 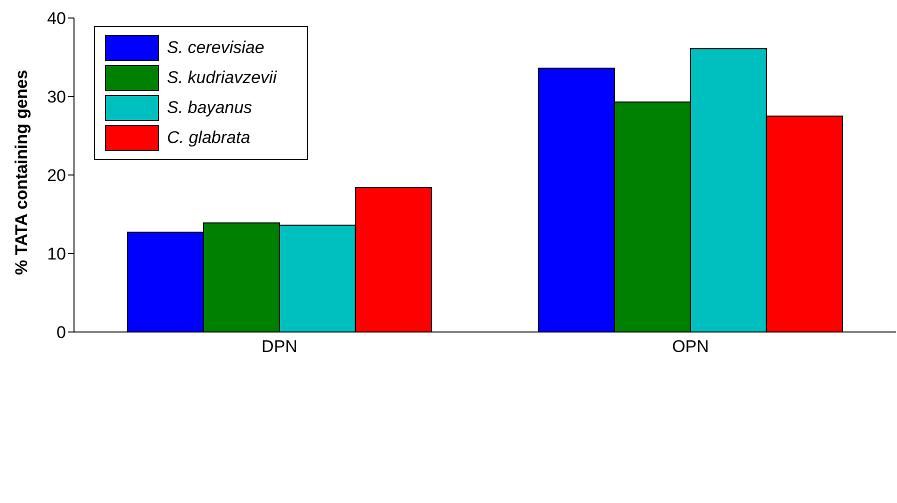 What do you see at coordinates (280, 346) in the screenshot?
I see `x-tick-label: DPN` at bounding box center [280, 346].